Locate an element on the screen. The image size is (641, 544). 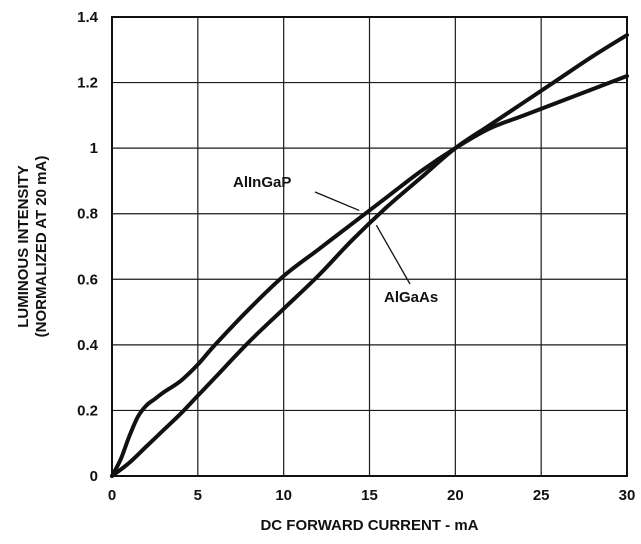
y-tick-label: 0 is located at coordinates (94, 476).